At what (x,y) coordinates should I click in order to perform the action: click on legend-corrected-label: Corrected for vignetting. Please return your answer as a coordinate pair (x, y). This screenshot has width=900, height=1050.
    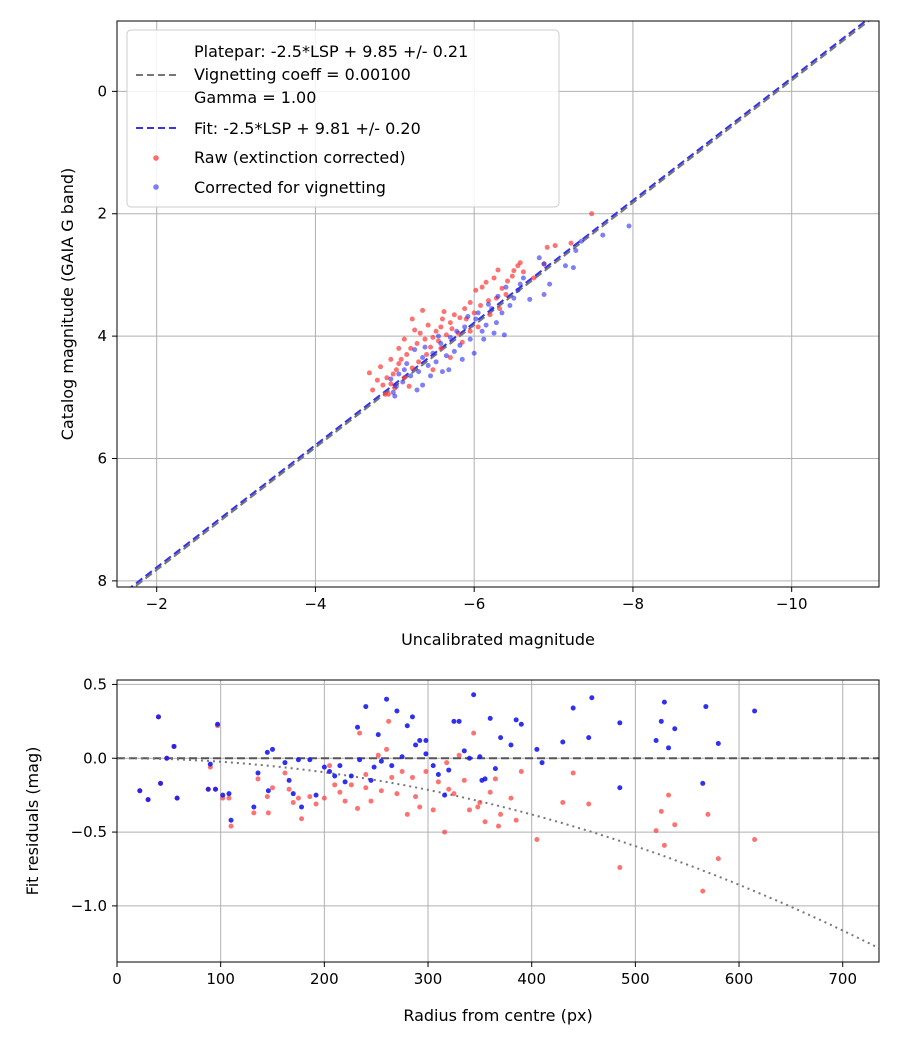
    Looking at the image, I should click on (290, 187).